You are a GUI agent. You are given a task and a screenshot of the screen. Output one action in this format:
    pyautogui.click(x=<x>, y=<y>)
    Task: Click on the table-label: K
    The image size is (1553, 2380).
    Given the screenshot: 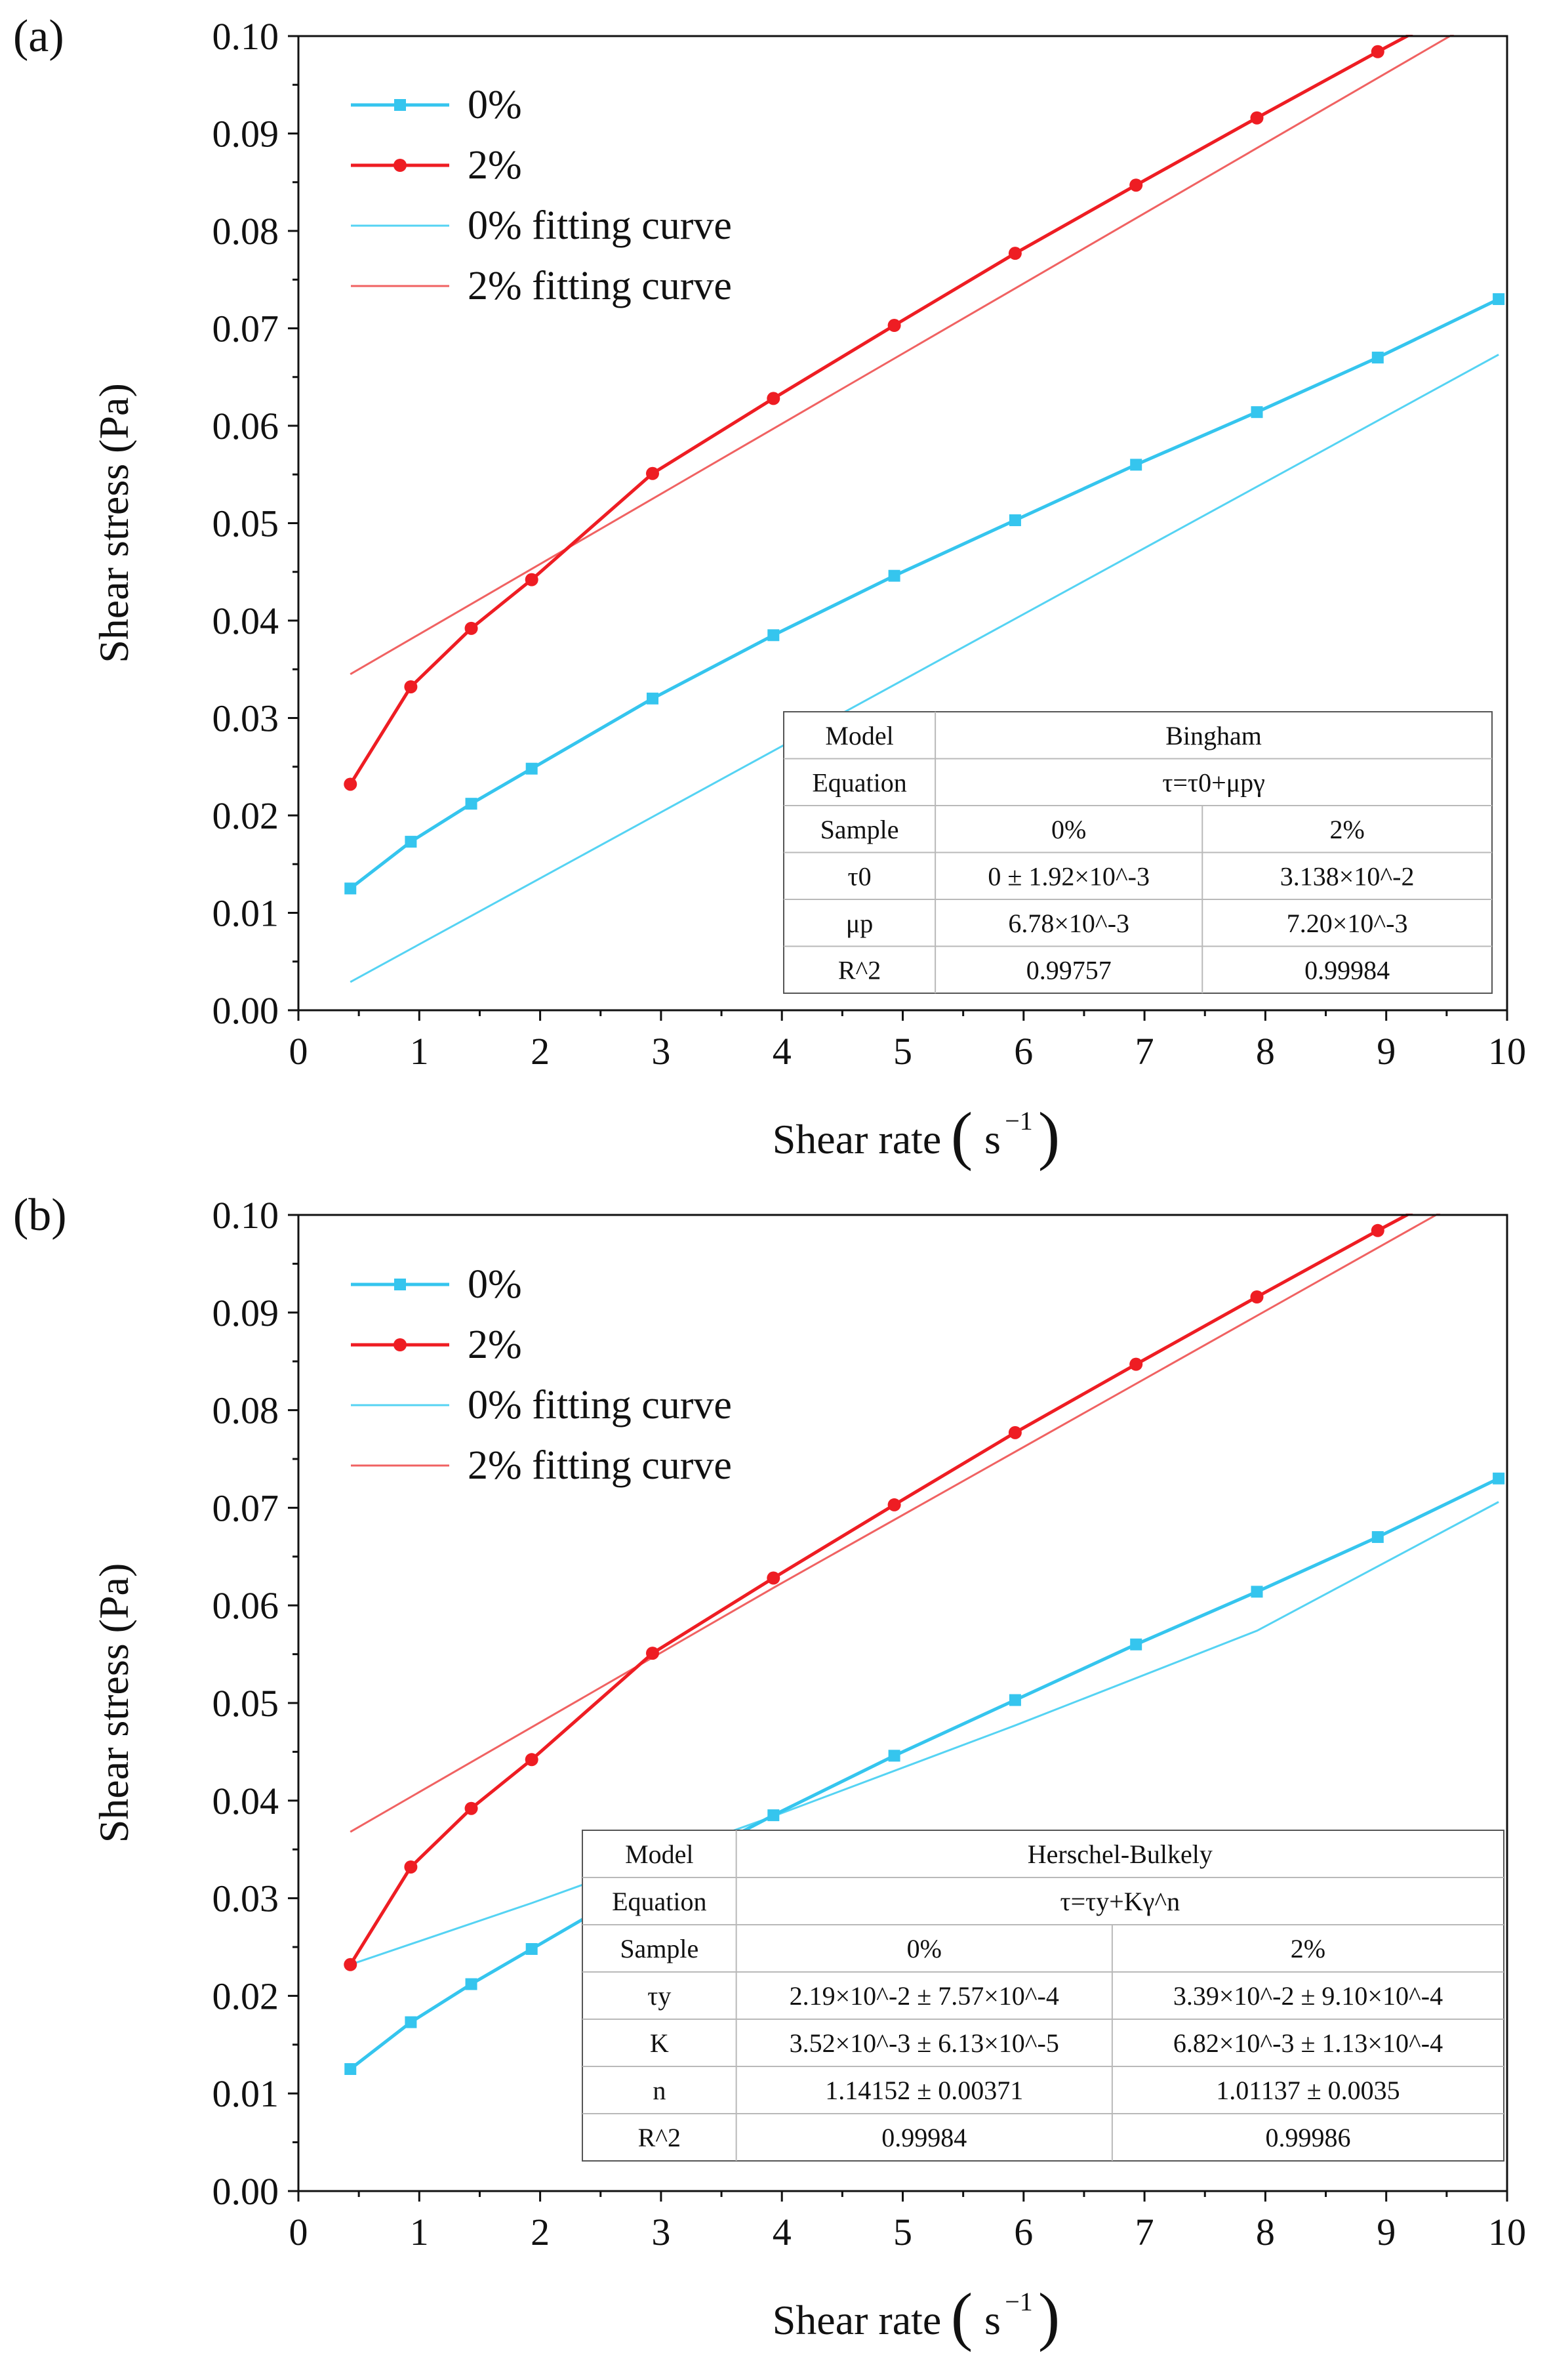 What is the action you would take?
    pyautogui.click(x=659, y=2043)
    